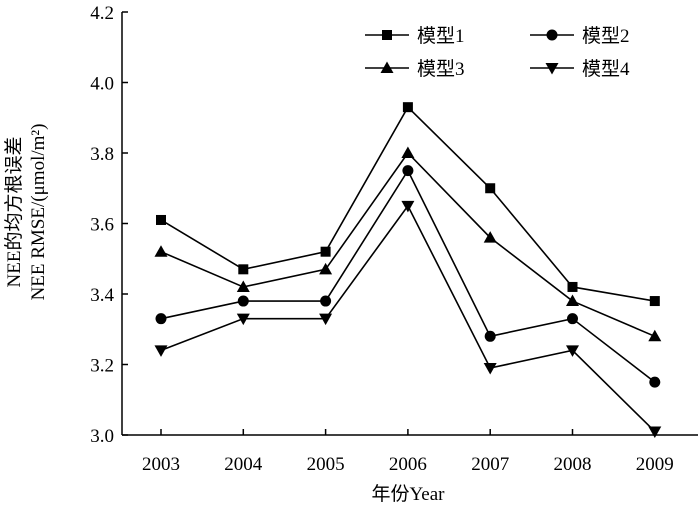 This screenshot has height=509, width=700. What do you see at coordinates (408, 452) in the screenshot?
I see `x-ticks: 2003 2004 2005 2006 2007 2008 2009` at bounding box center [408, 452].